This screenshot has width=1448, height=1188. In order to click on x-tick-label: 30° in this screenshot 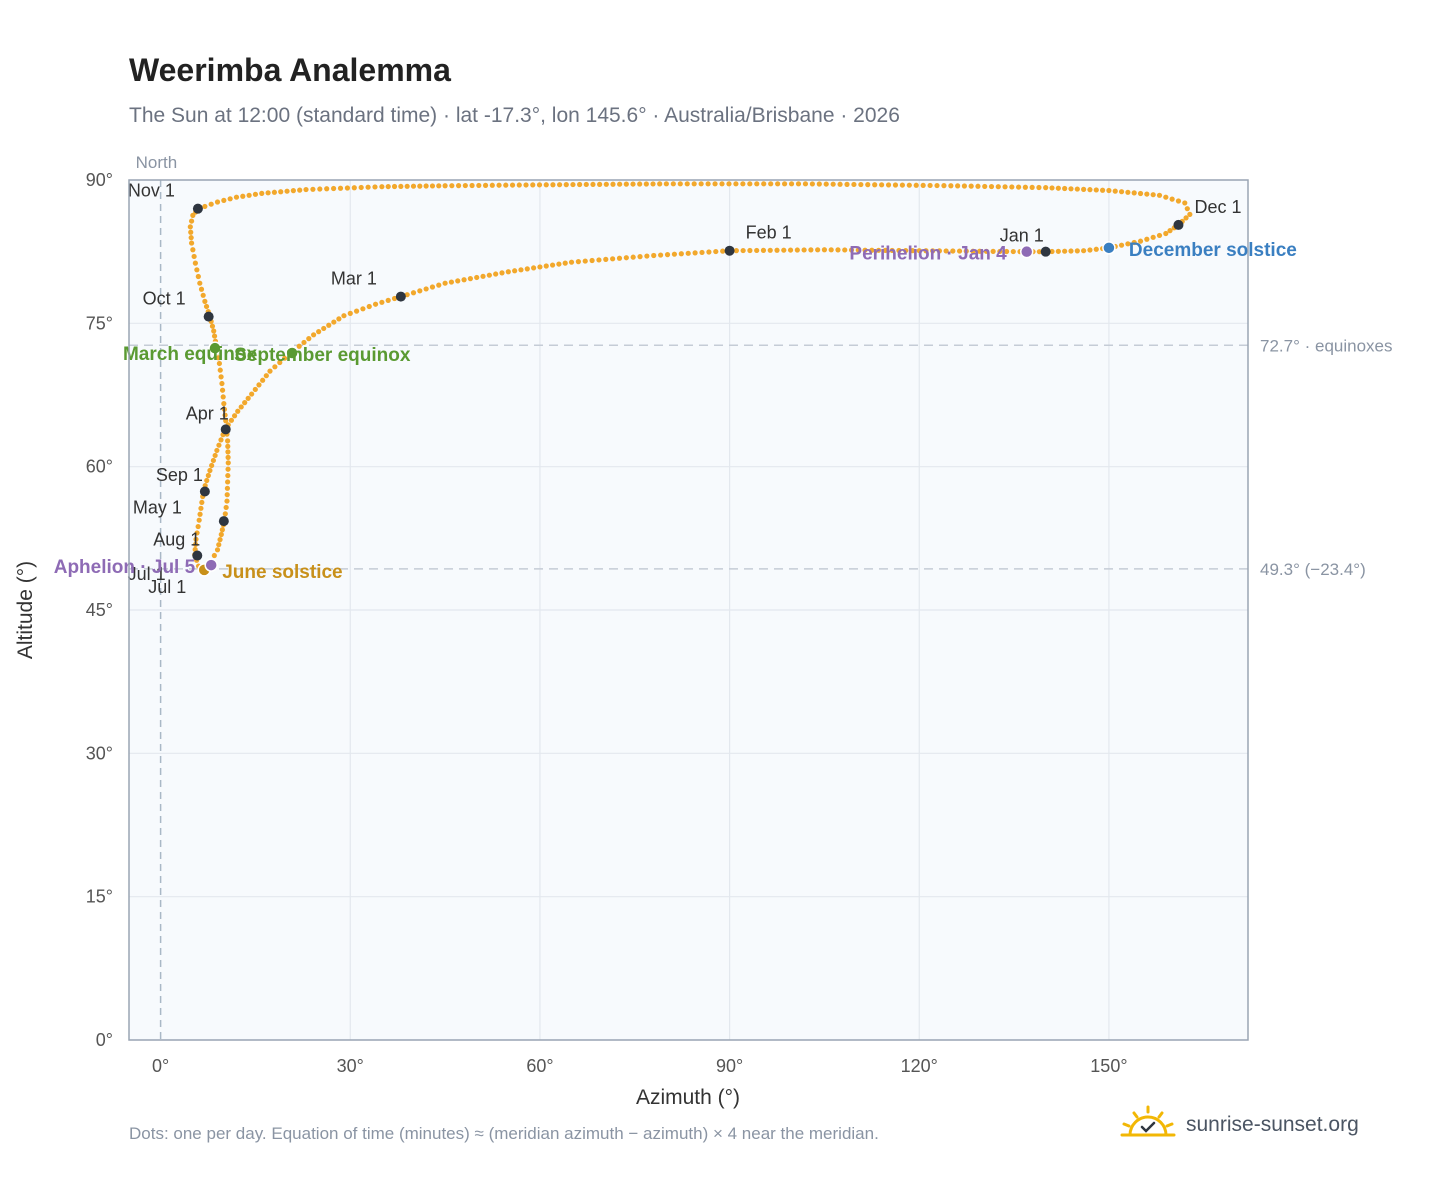, I will do `click(350, 1066)`.